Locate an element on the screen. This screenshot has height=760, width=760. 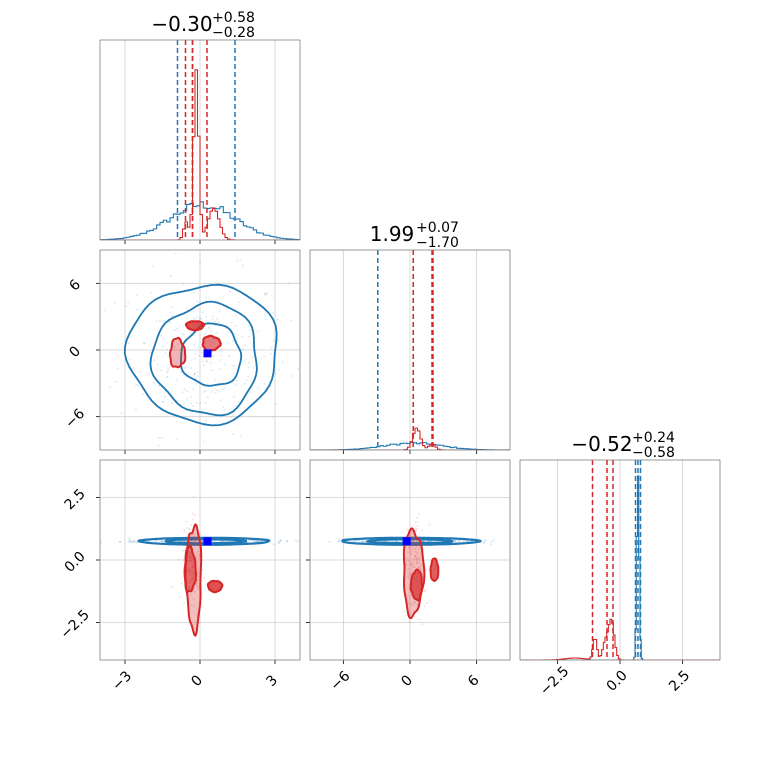
xtick-label-p1-2: 6 is located at coordinates (474, 681).